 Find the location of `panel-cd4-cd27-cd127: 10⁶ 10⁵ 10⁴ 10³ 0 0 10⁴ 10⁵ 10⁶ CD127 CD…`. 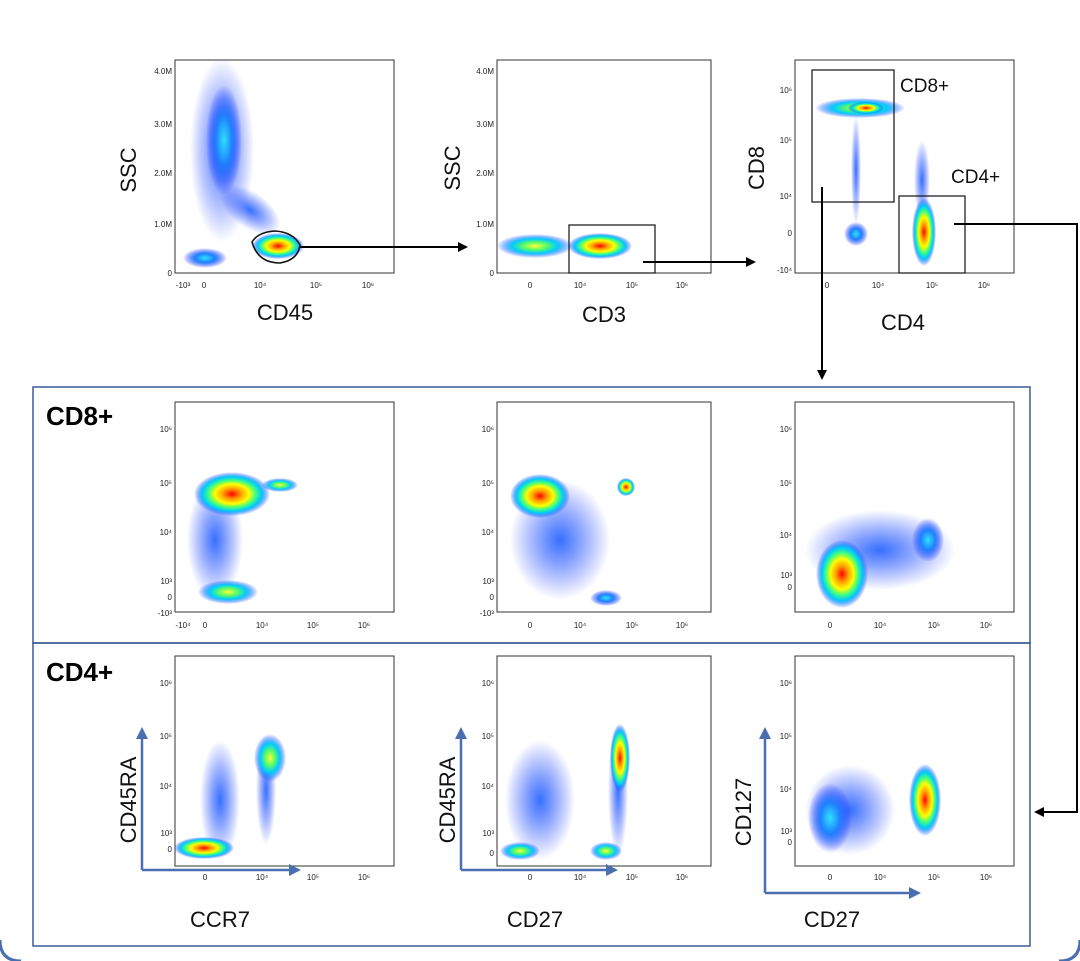

panel-cd4-cd27-cd127: 10⁶ 10⁵ 10⁴ 10³ 0 0 10⁴ 10⁵ 10⁶ CD127 CD… is located at coordinates (873, 793).